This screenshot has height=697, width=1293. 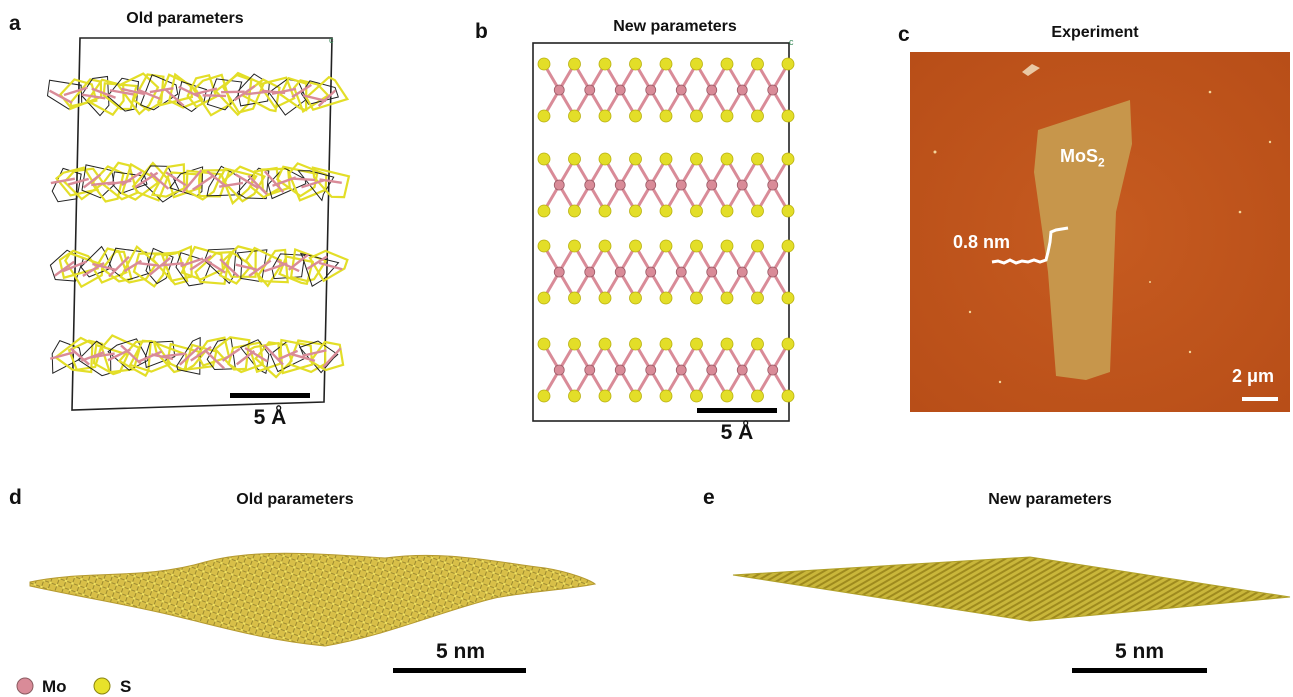 What do you see at coordinates (1253, 376) in the screenshot?
I see `scale-label-c: 2 μm` at bounding box center [1253, 376].